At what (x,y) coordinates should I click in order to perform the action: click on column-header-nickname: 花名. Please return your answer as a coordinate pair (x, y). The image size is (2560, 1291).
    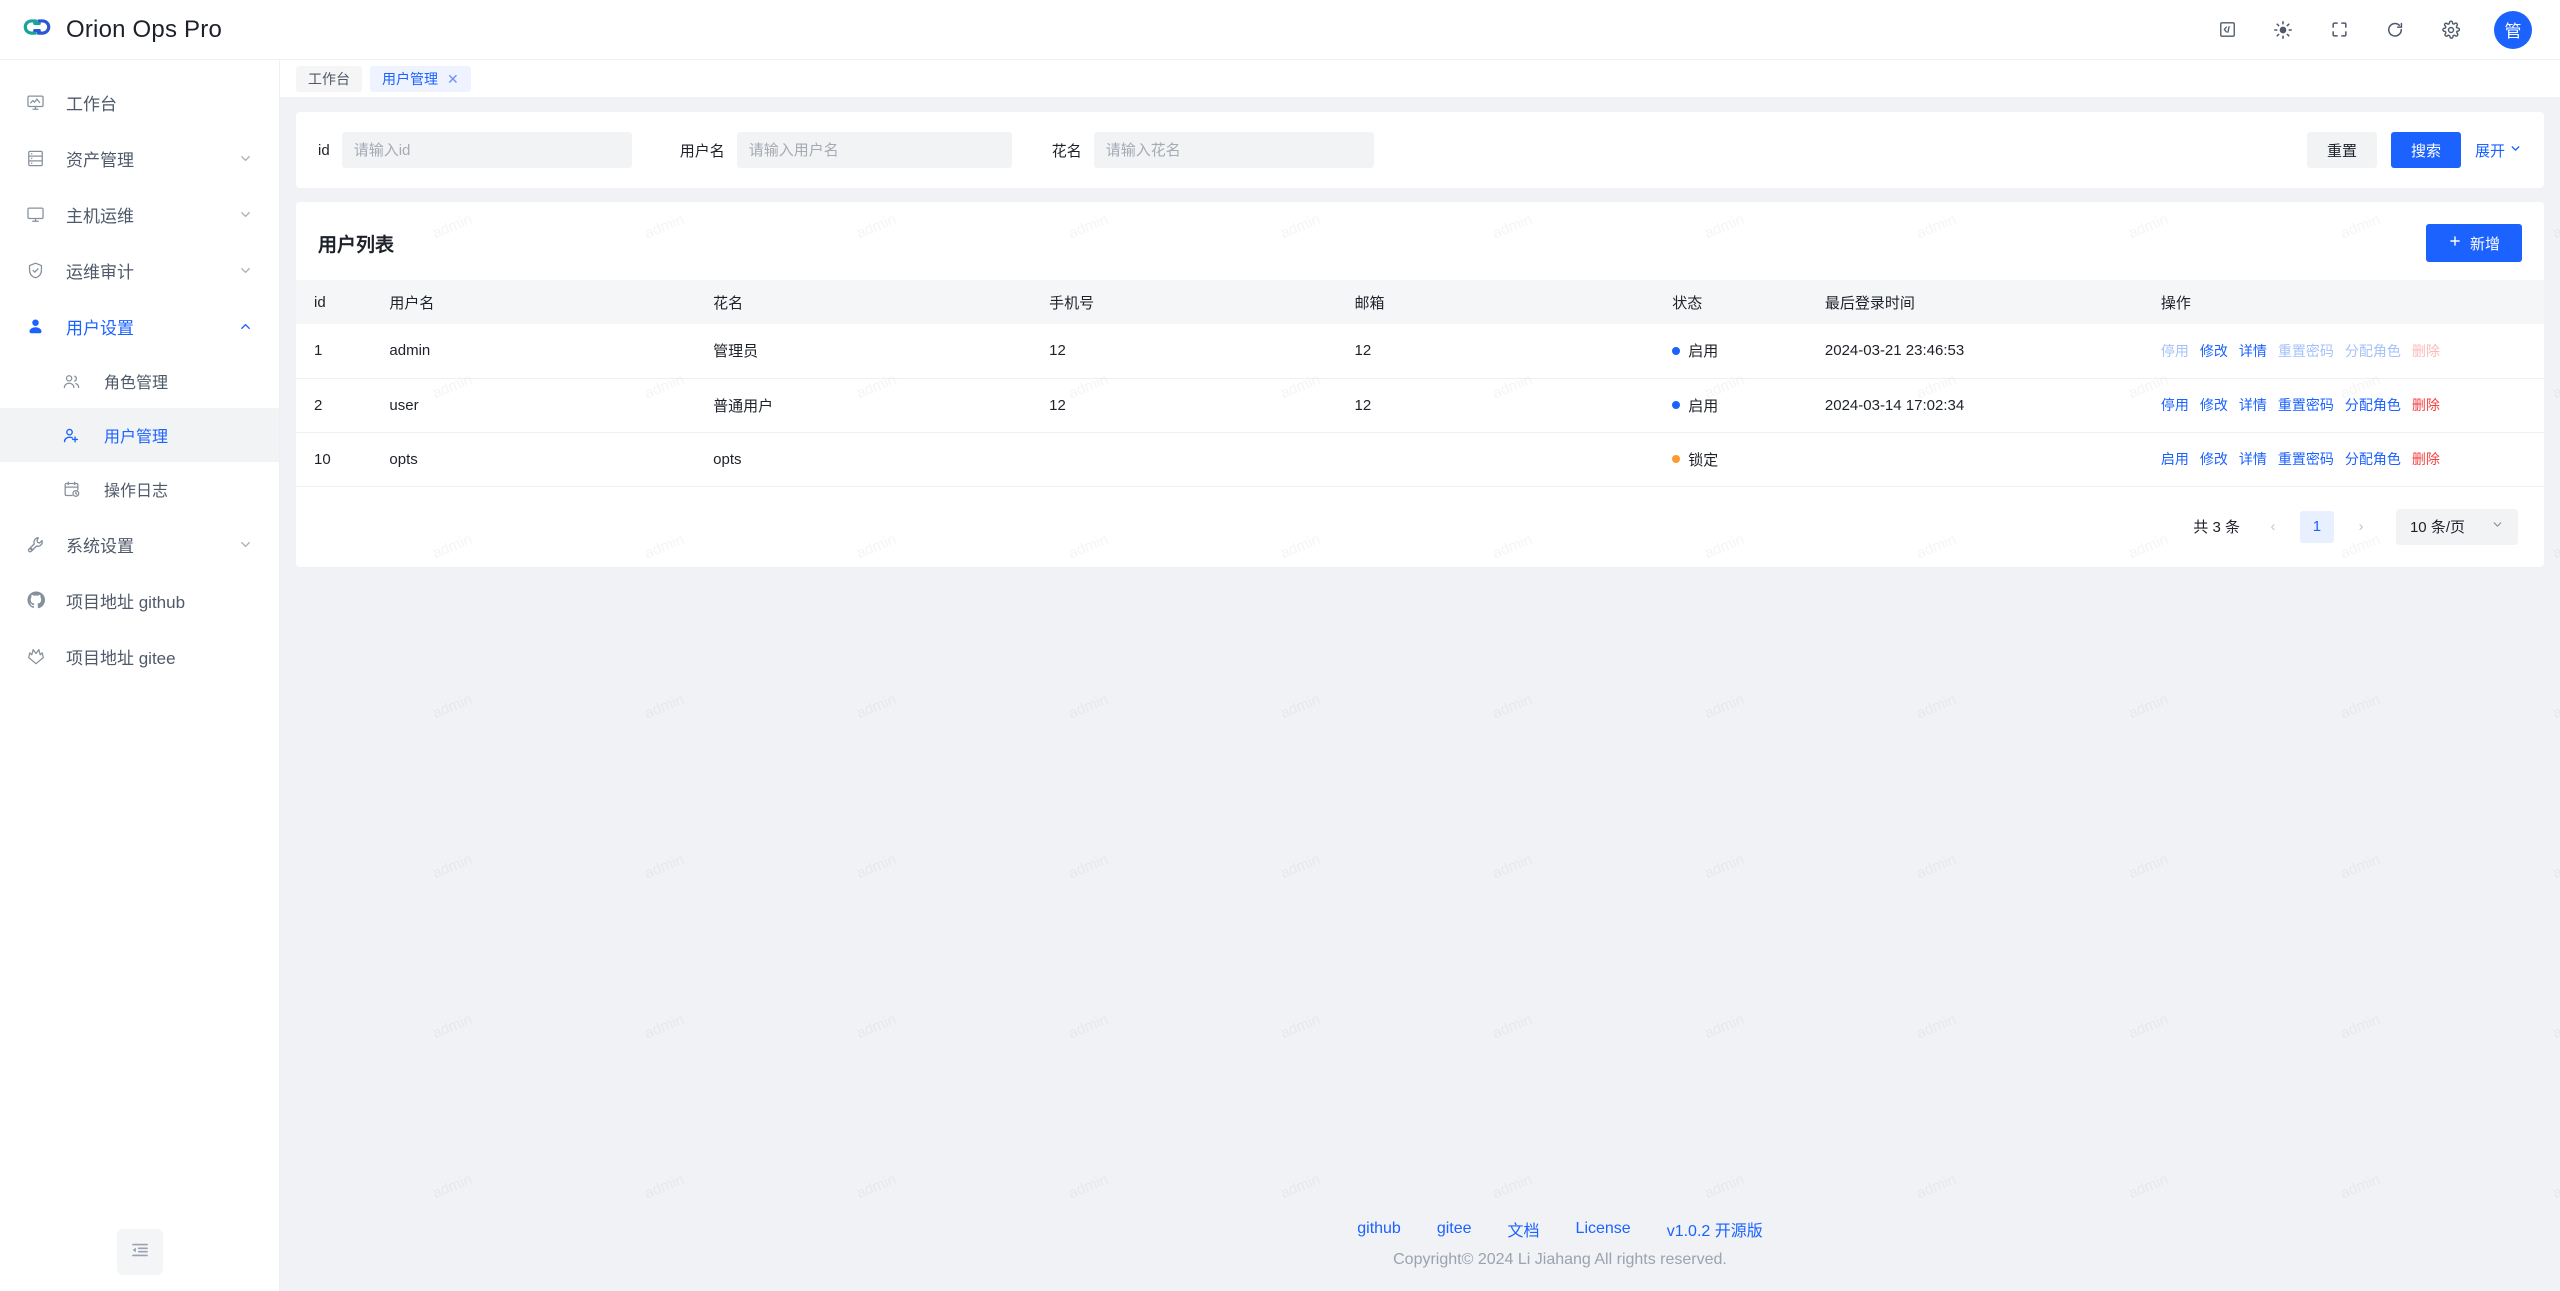
    Looking at the image, I should click on (867, 302).